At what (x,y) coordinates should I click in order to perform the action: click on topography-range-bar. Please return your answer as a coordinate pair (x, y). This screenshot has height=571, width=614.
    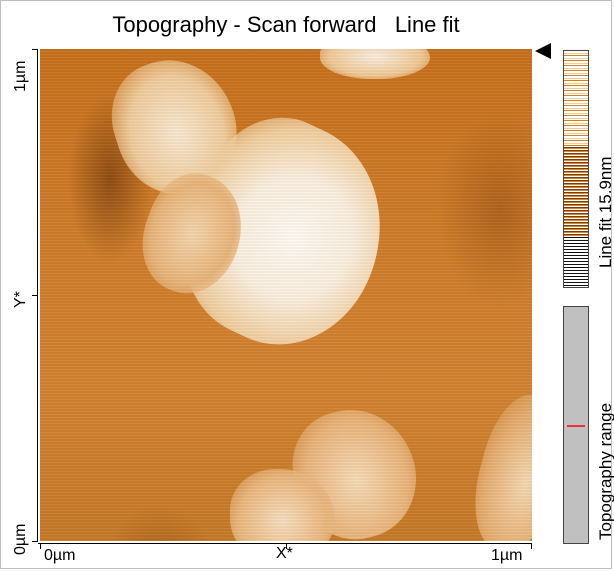
    Looking at the image, I should click on (576, 425).